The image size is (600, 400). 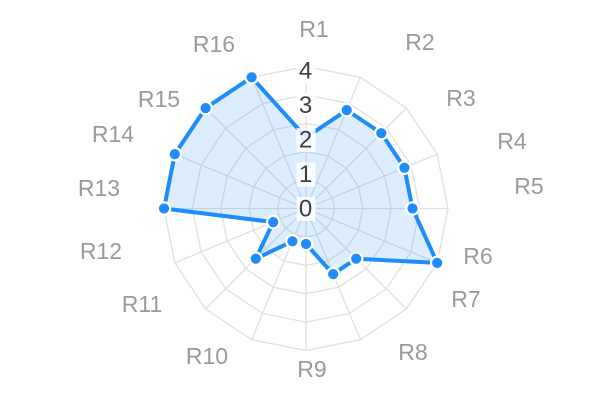 I want to click on data-point-R13, so click(x=164, y=208).